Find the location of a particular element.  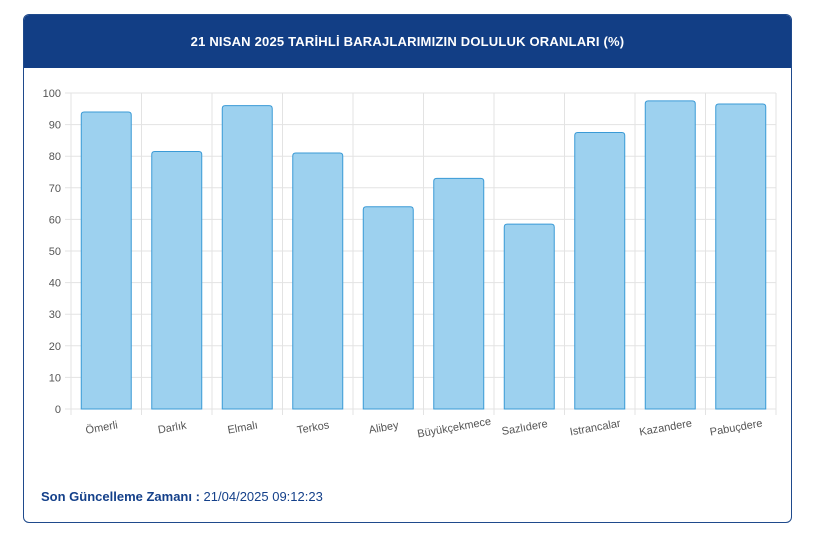

y-axis: 0 10 20 30 40 50 60 70 80 90 100 is located at coordinates (52, 252).